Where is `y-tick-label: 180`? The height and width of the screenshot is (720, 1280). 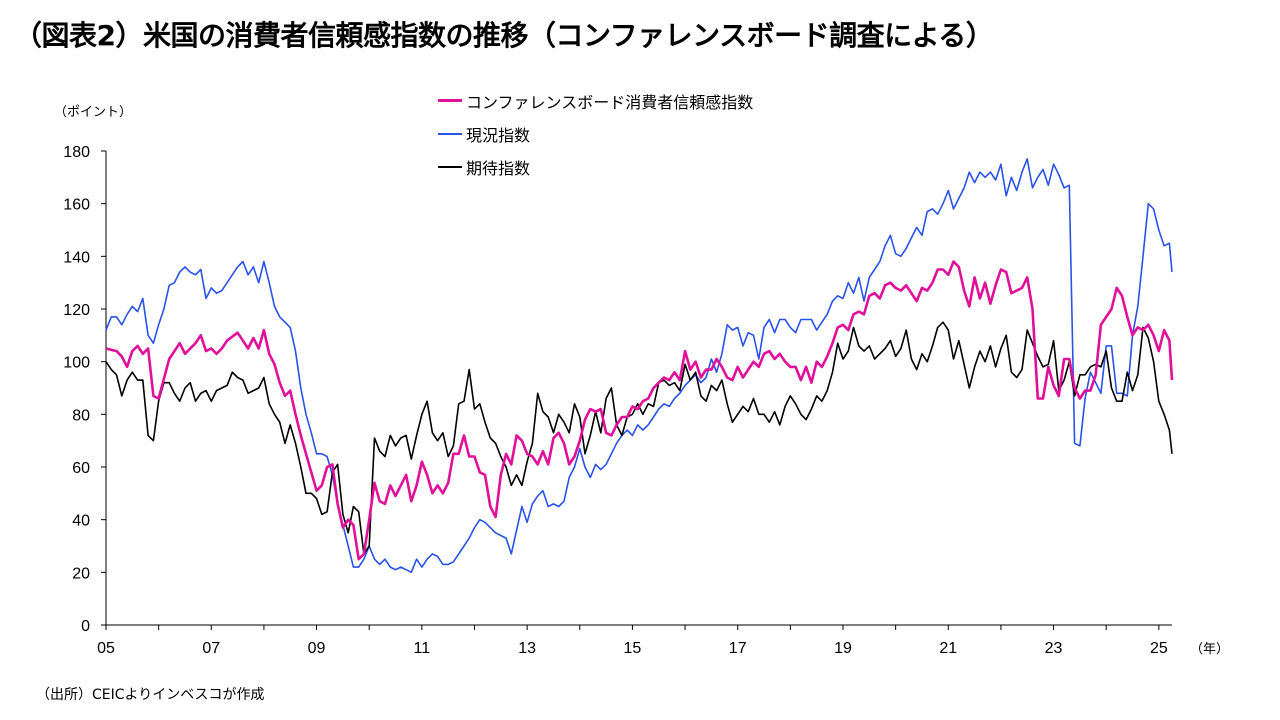
y-tick-label: 180 is located at coordinates (76, 152).